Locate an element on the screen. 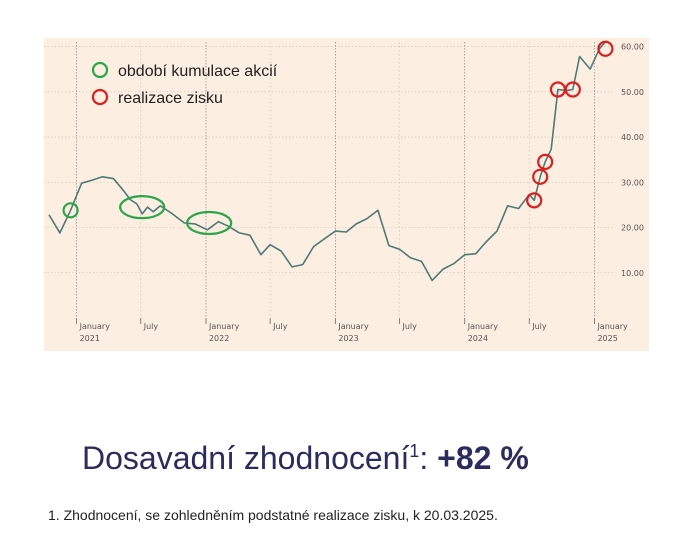 This screenshot has height=547, width=688. x-tick-year: 2025 is located at coordinates (607, 338).